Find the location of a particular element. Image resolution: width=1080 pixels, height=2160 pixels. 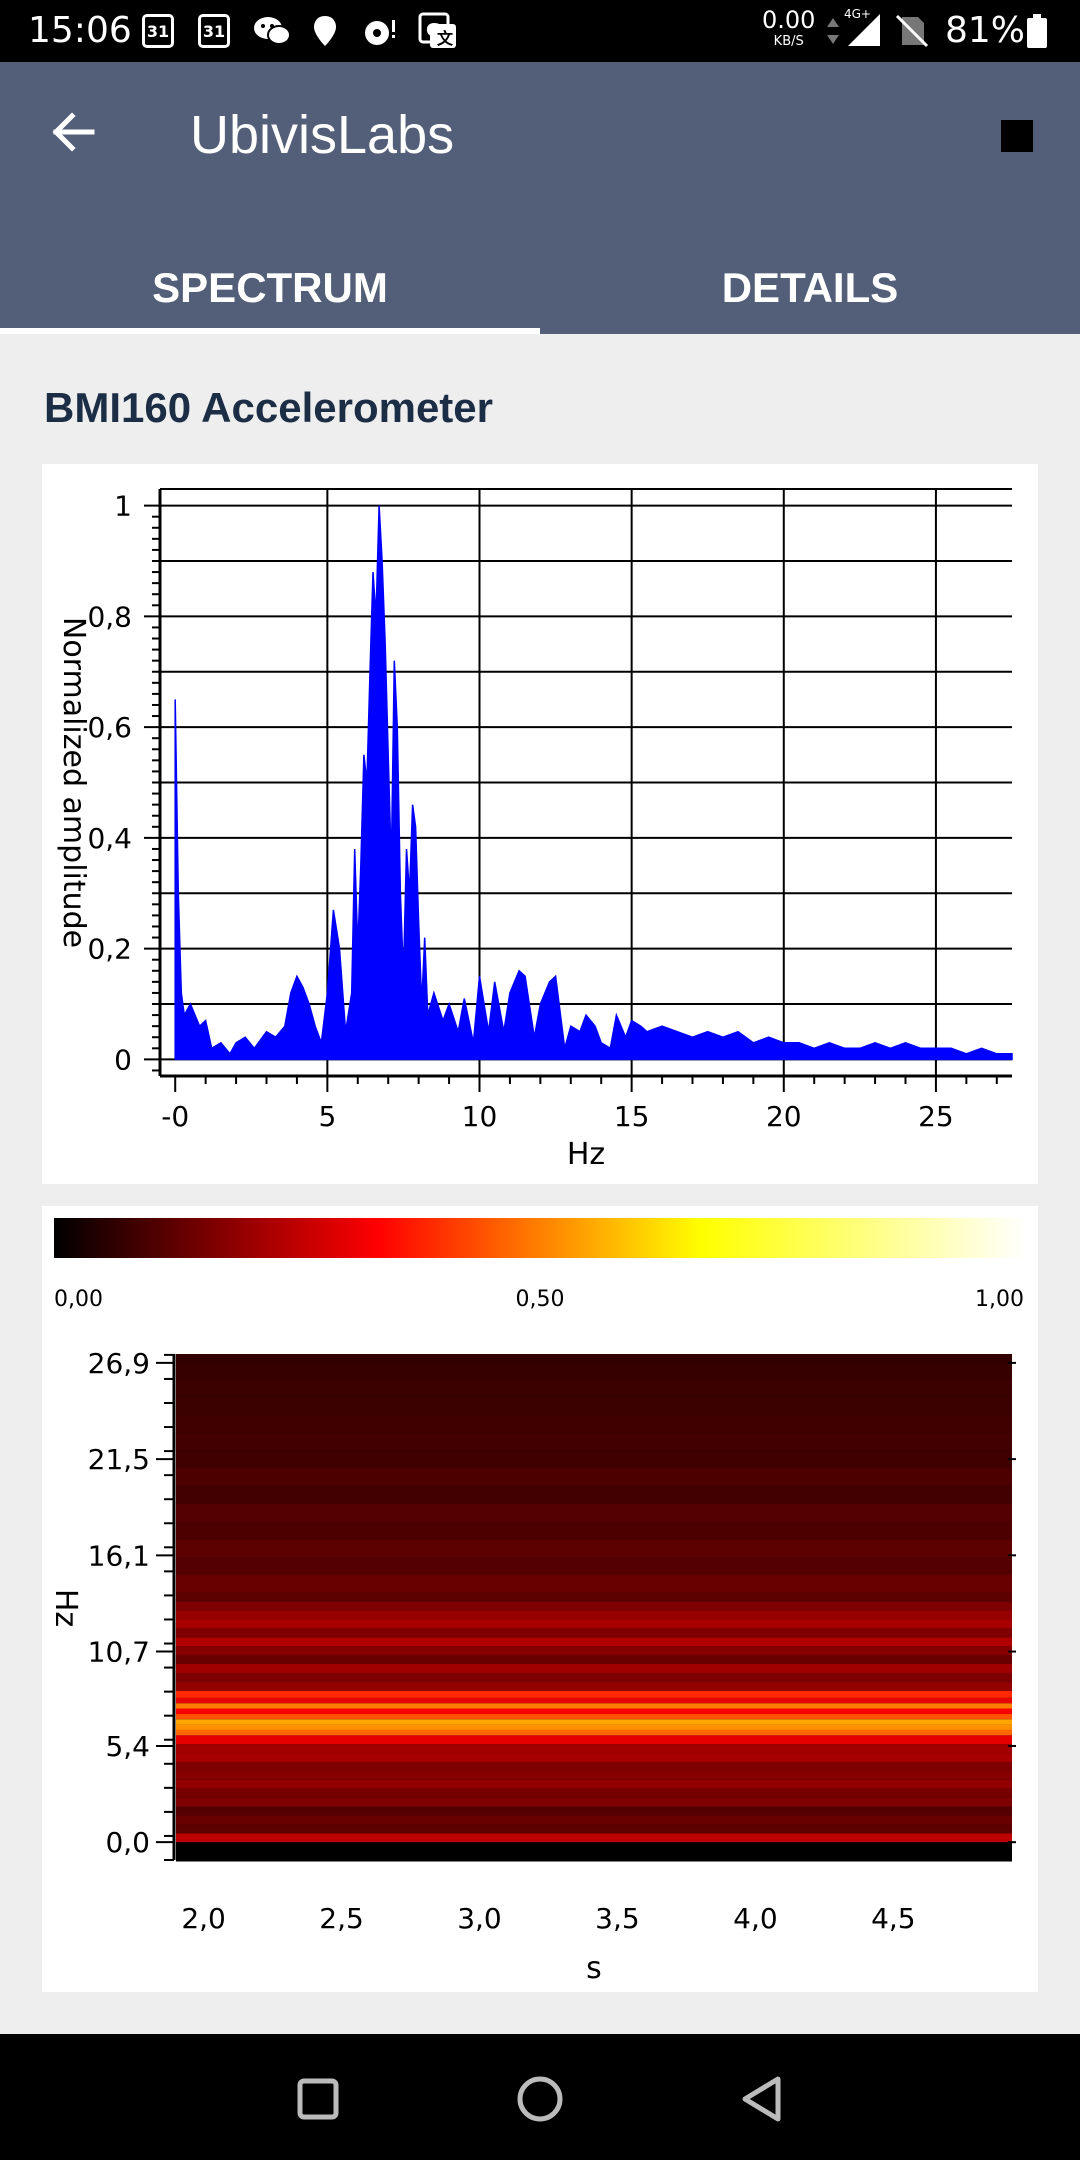

y-tick-label: 0 is located at coordinates (123, 1059).